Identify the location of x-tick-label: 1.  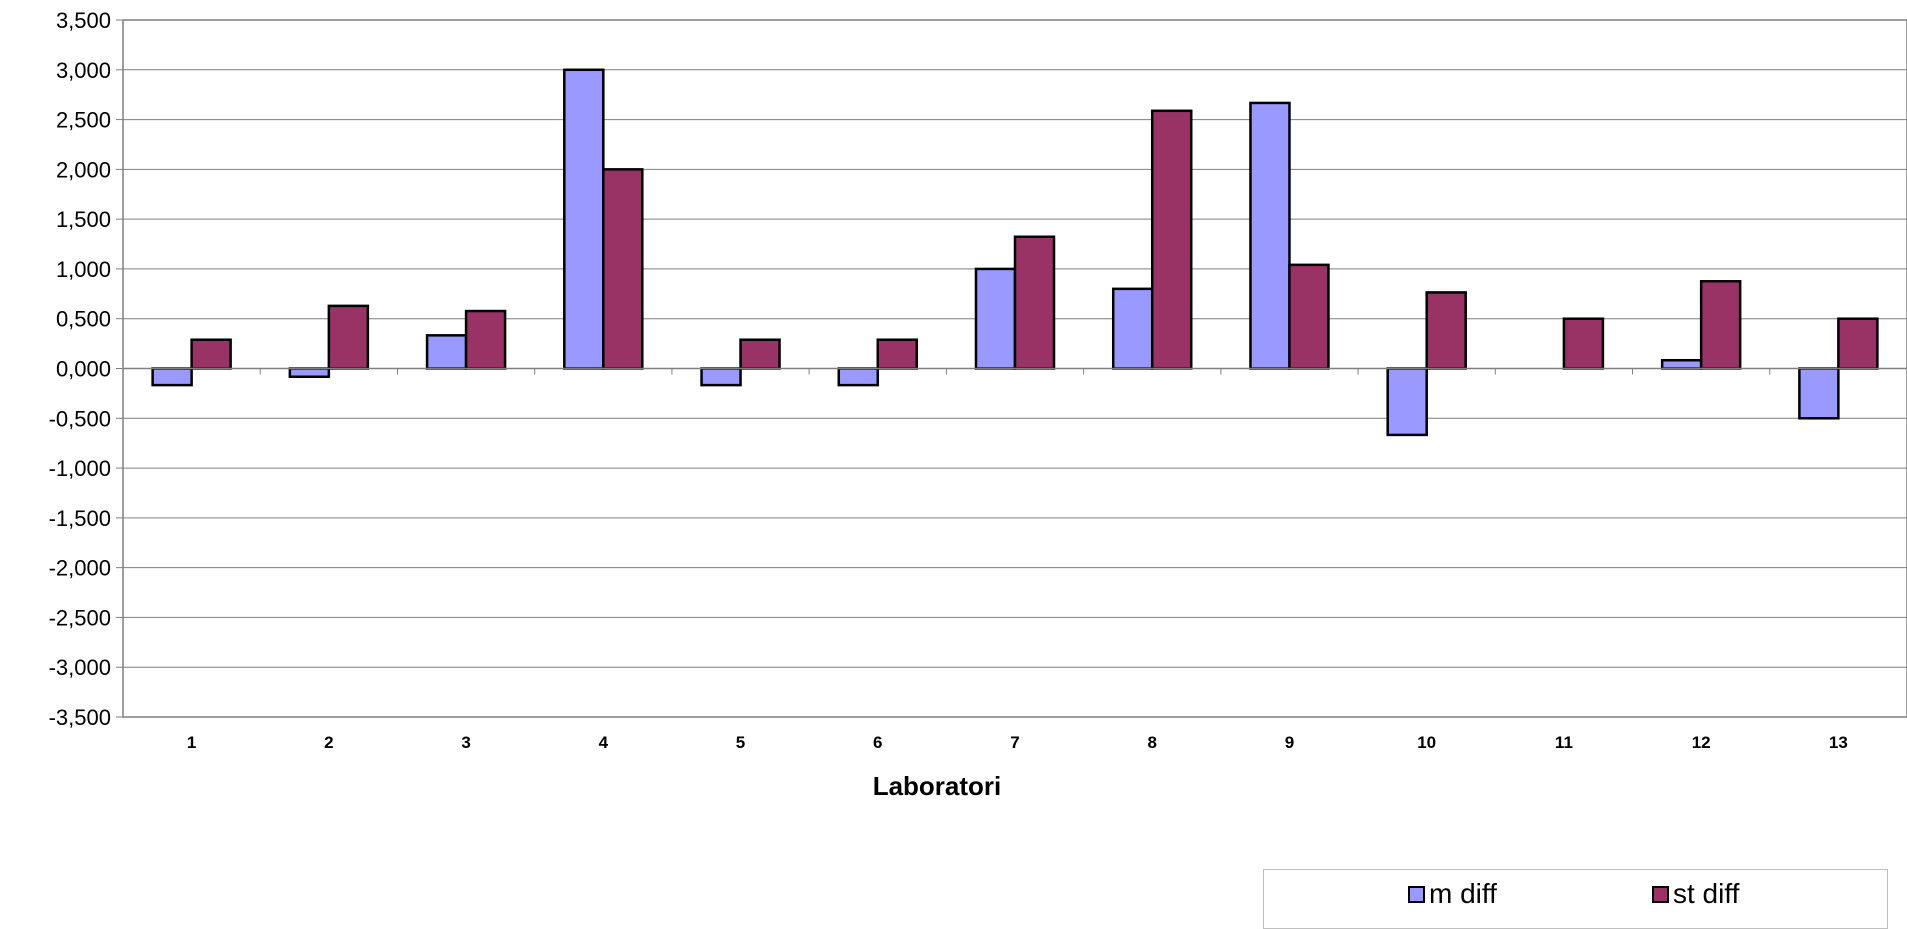
(191, 742).